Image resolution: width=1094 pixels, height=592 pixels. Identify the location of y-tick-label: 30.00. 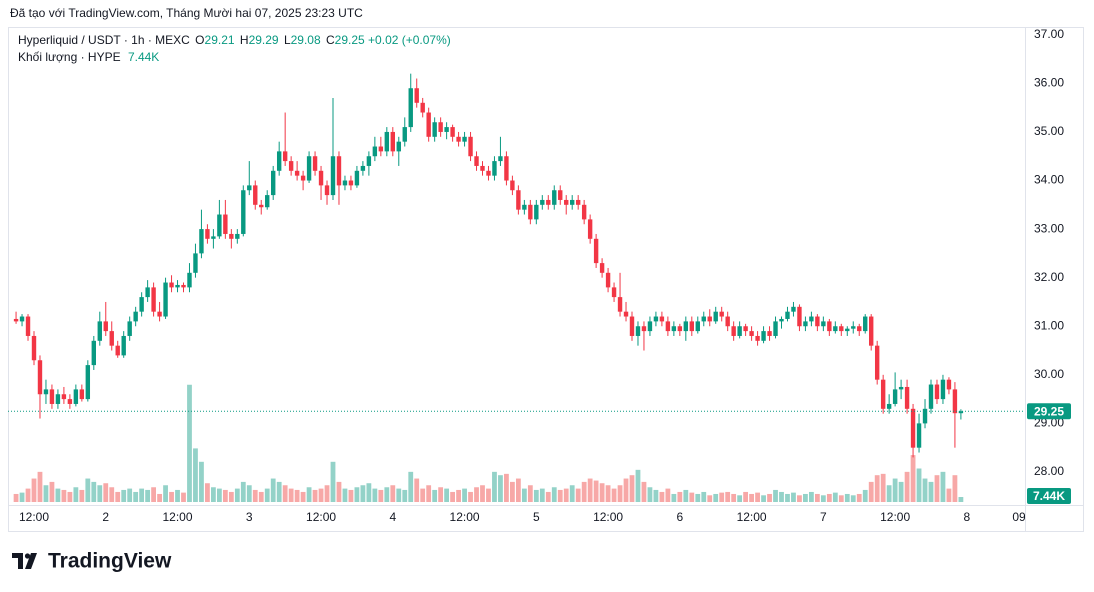
(1049, 374).